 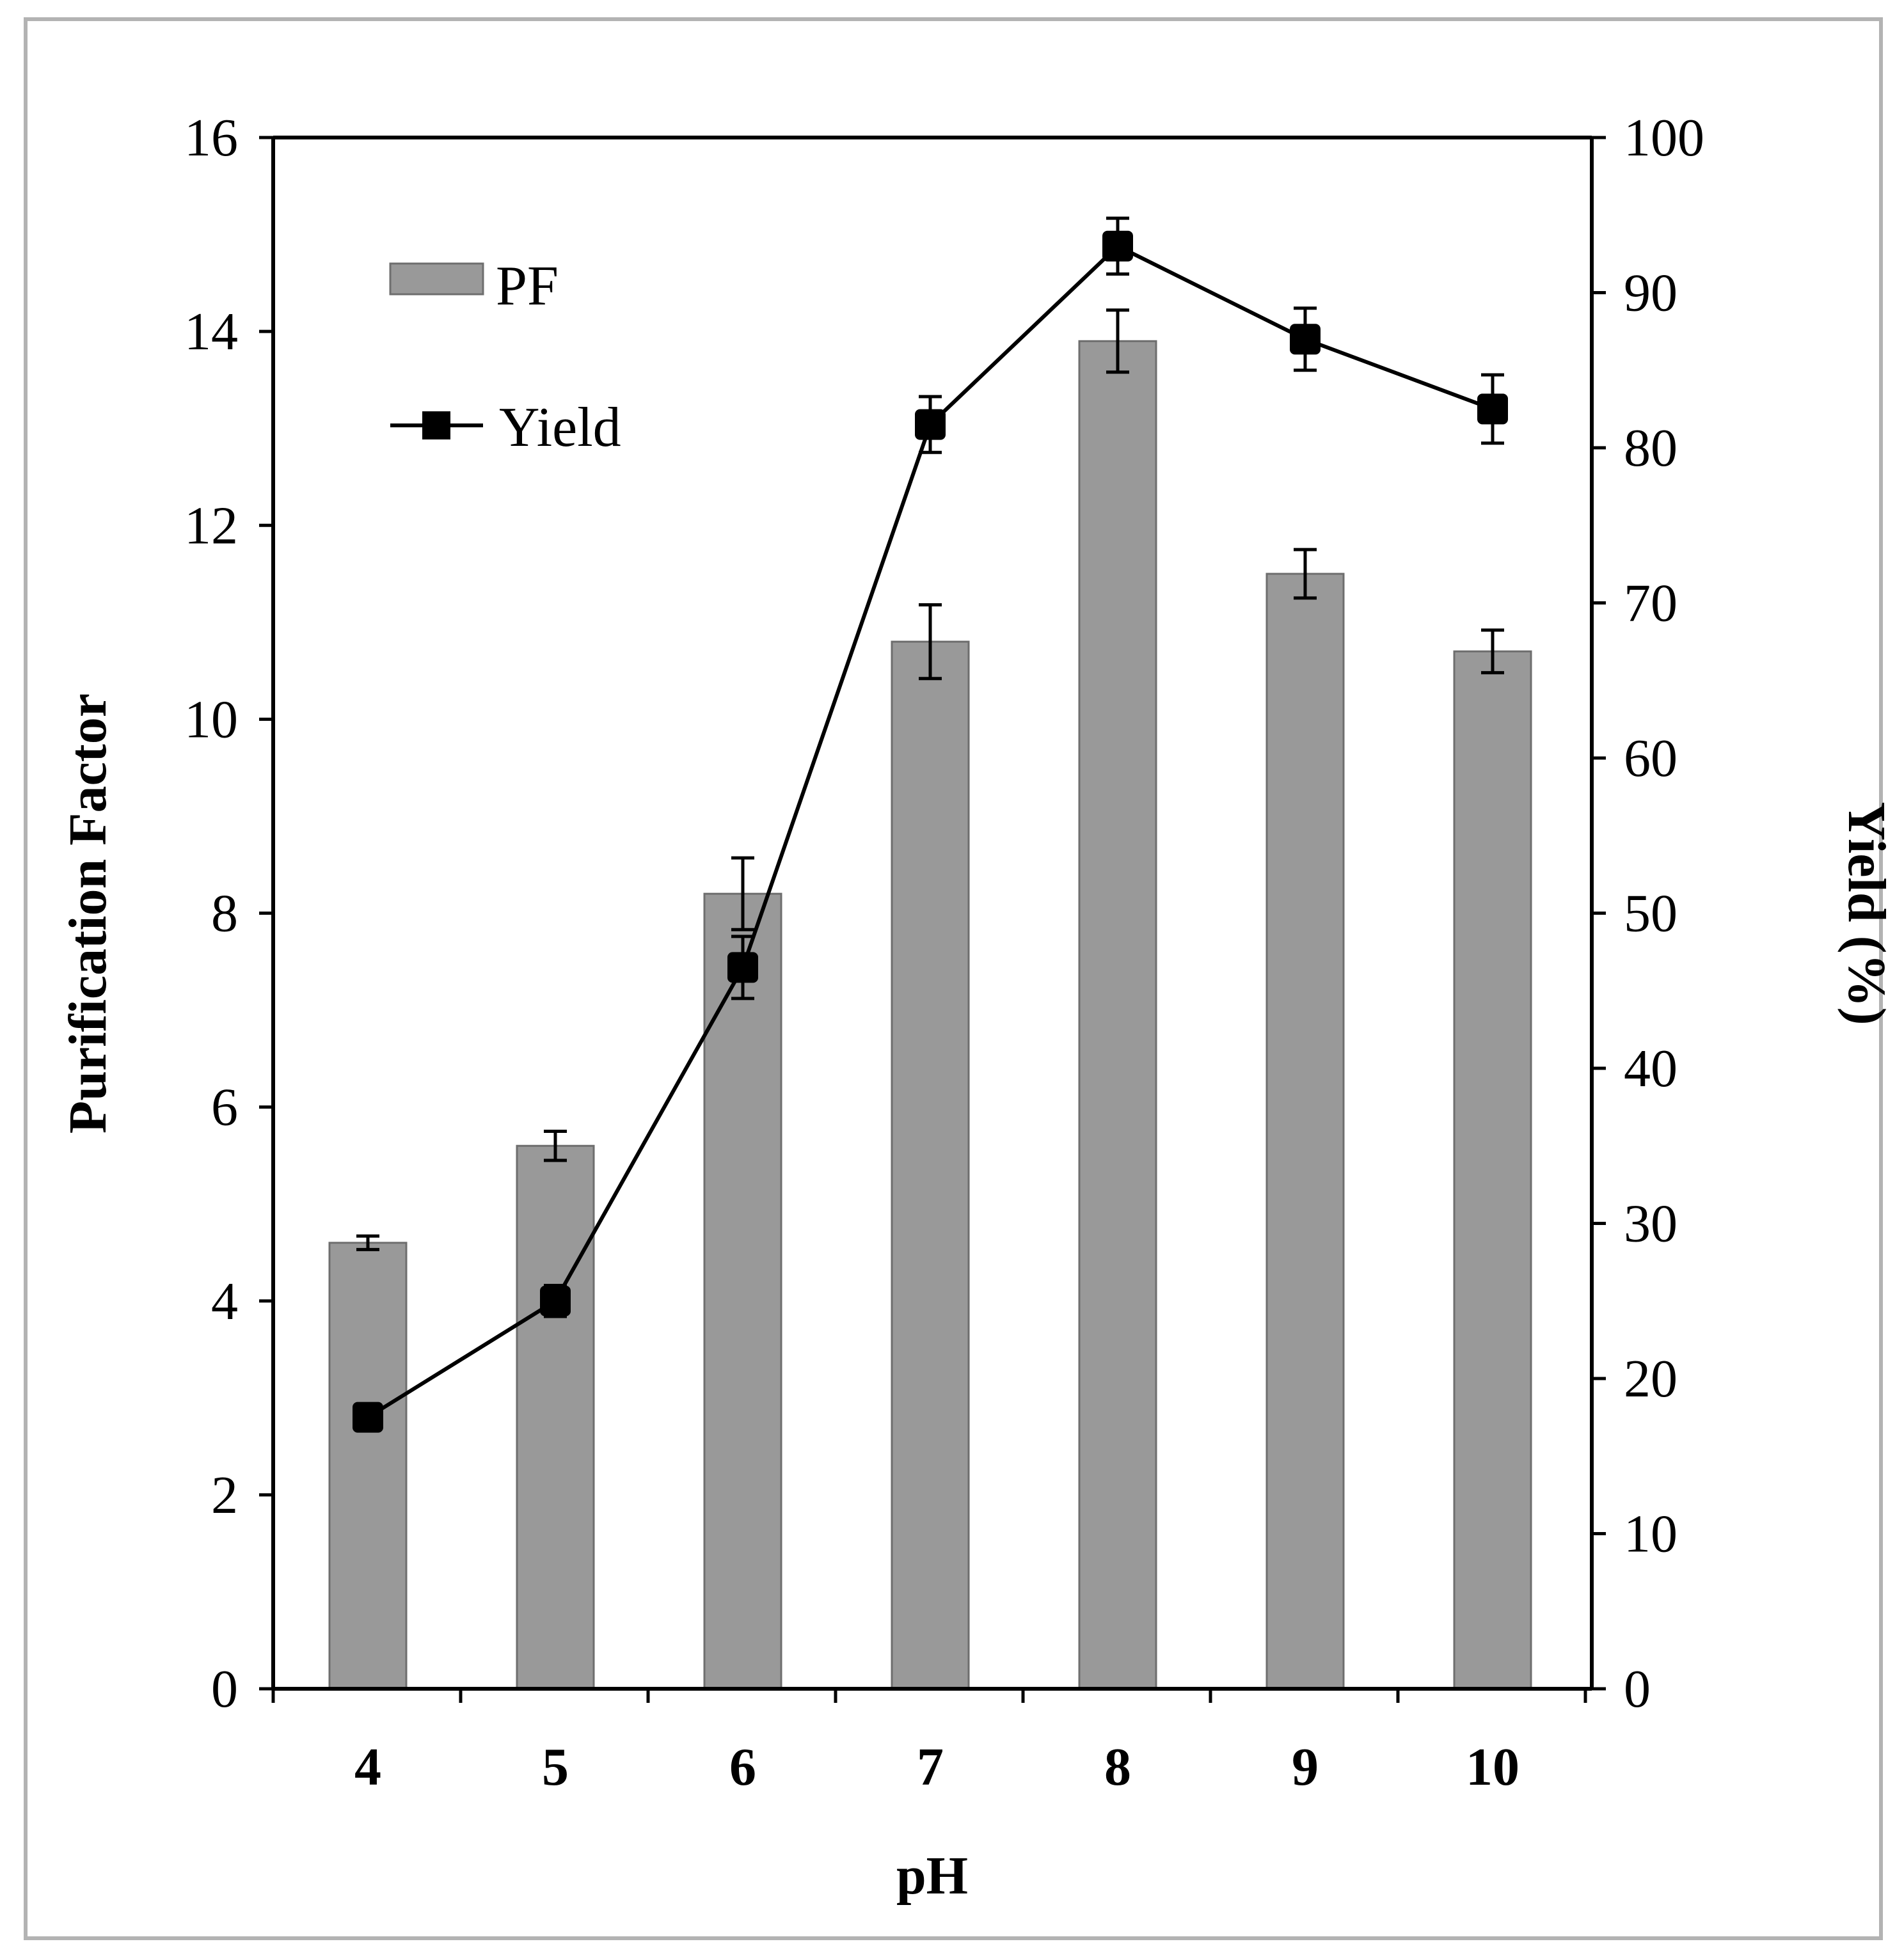 What do you see at coordinates (1664, 138) in the screenshot?
I see `right-tick-label: 100` at bounding box center [1664, 138].